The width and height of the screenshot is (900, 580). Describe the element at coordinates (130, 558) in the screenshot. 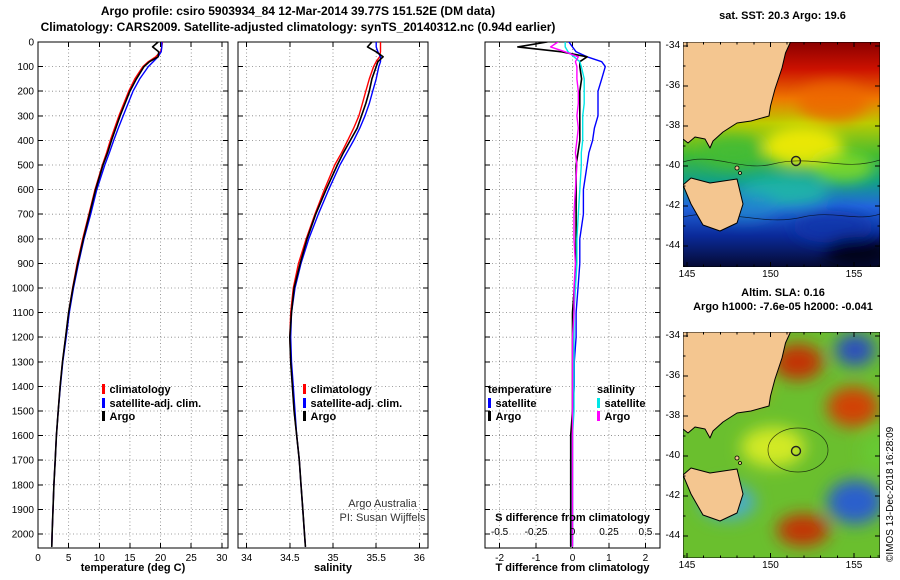

I see `x-tick-label: 15` at that location.